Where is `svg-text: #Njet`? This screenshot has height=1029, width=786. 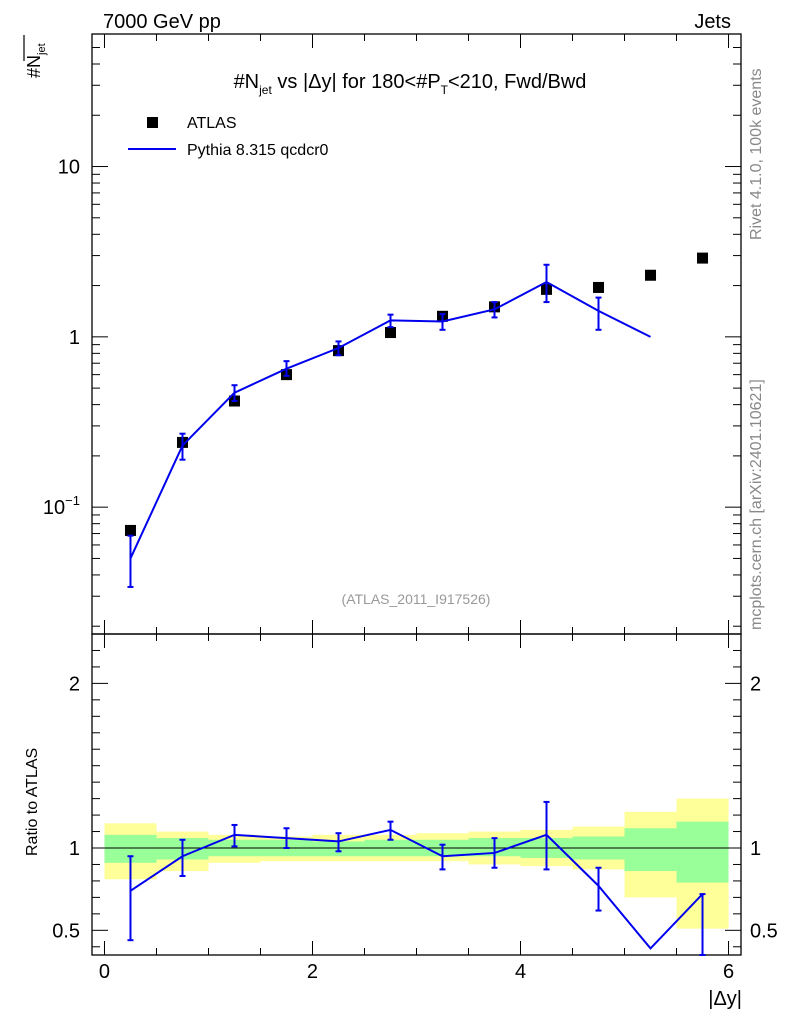
svg-text: #Njet is located at coordinates (36, 60).